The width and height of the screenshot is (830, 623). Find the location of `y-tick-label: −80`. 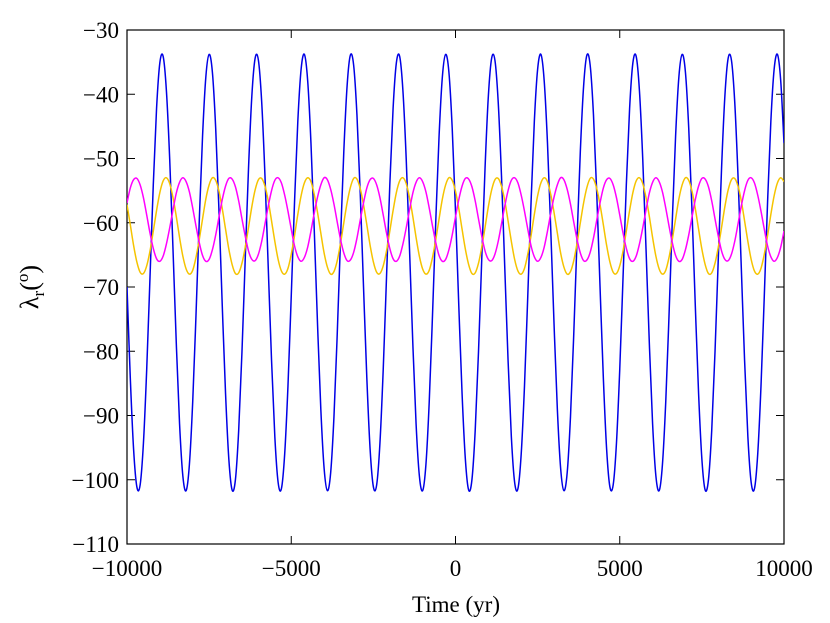

y-tick-label: −80 is located at coordinates (101, 351).